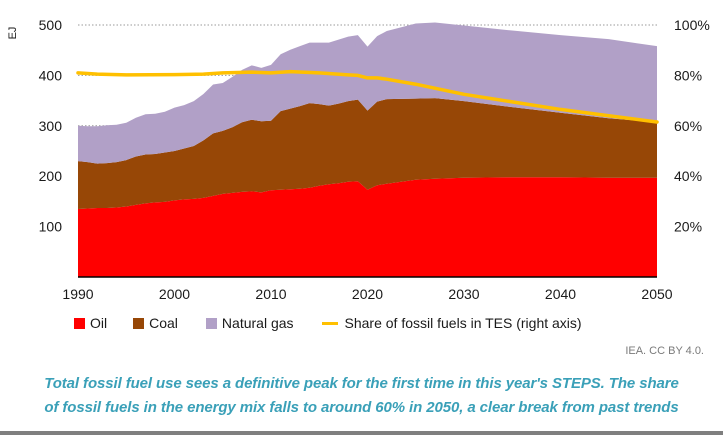  What do you see at coordinates (163, 323) in the screenshot?
I see `legend-label-coal: Coal` at bounding box center [163, 323].